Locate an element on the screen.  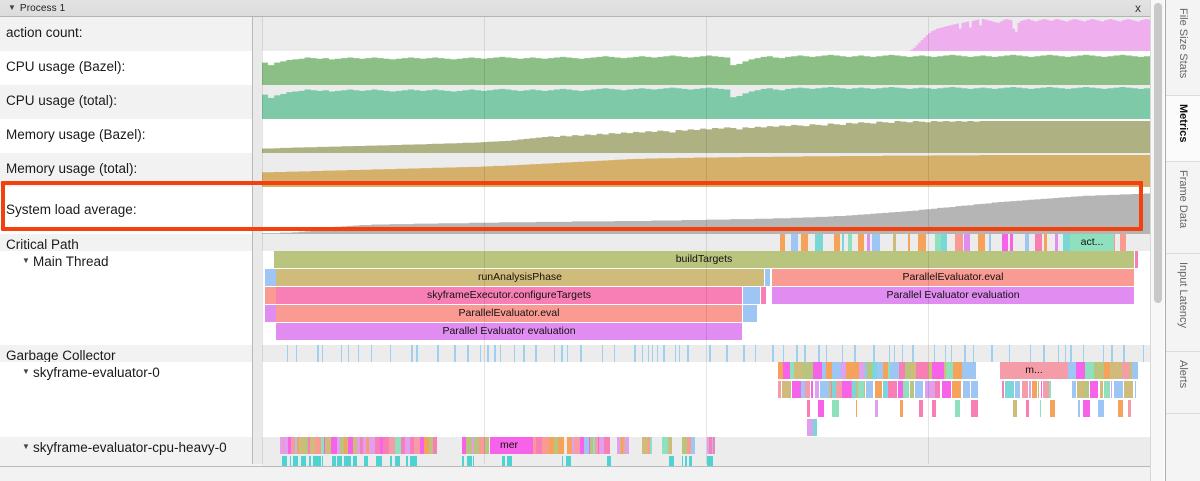
close-icon: x is located at coordinates (1138, 8).